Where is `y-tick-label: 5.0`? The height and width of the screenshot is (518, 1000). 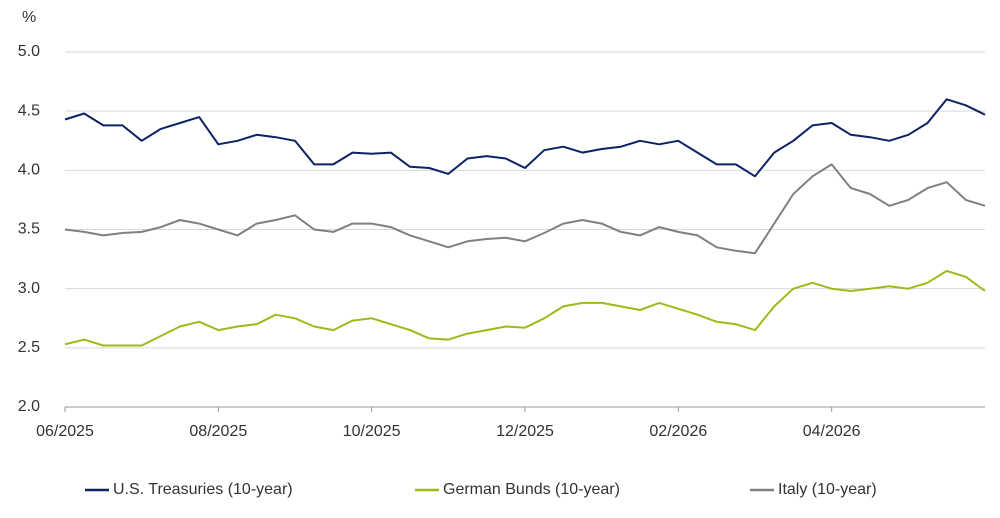 y-tick-label: 5.0 is located at coordinates (29, 51).